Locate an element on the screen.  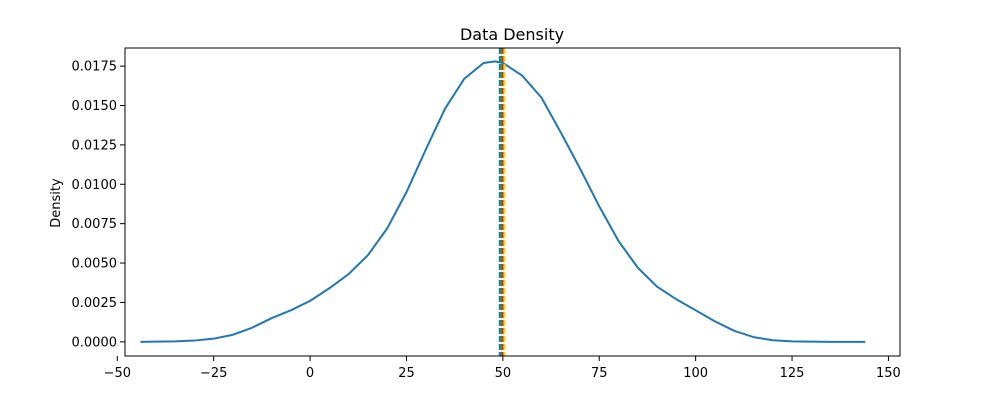
x-tick-label-7: 125 is located at coordinates (792, 373).